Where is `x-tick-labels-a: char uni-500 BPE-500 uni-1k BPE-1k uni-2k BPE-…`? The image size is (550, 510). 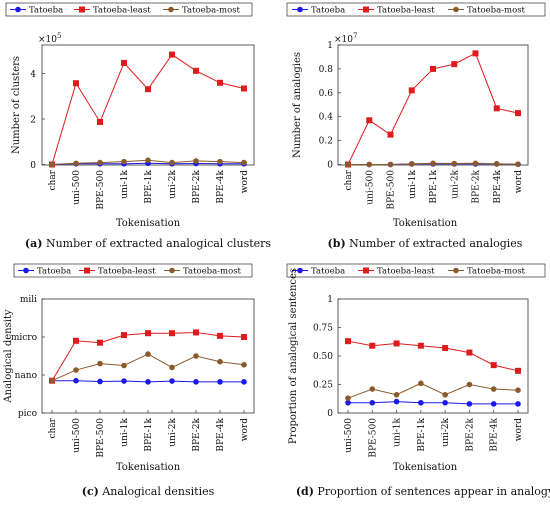 x-tick-labels-a: char uni-500 BPE-500 uni-1k BPE-1k uni-2k BPE-… is located at coordinates (149, 186).